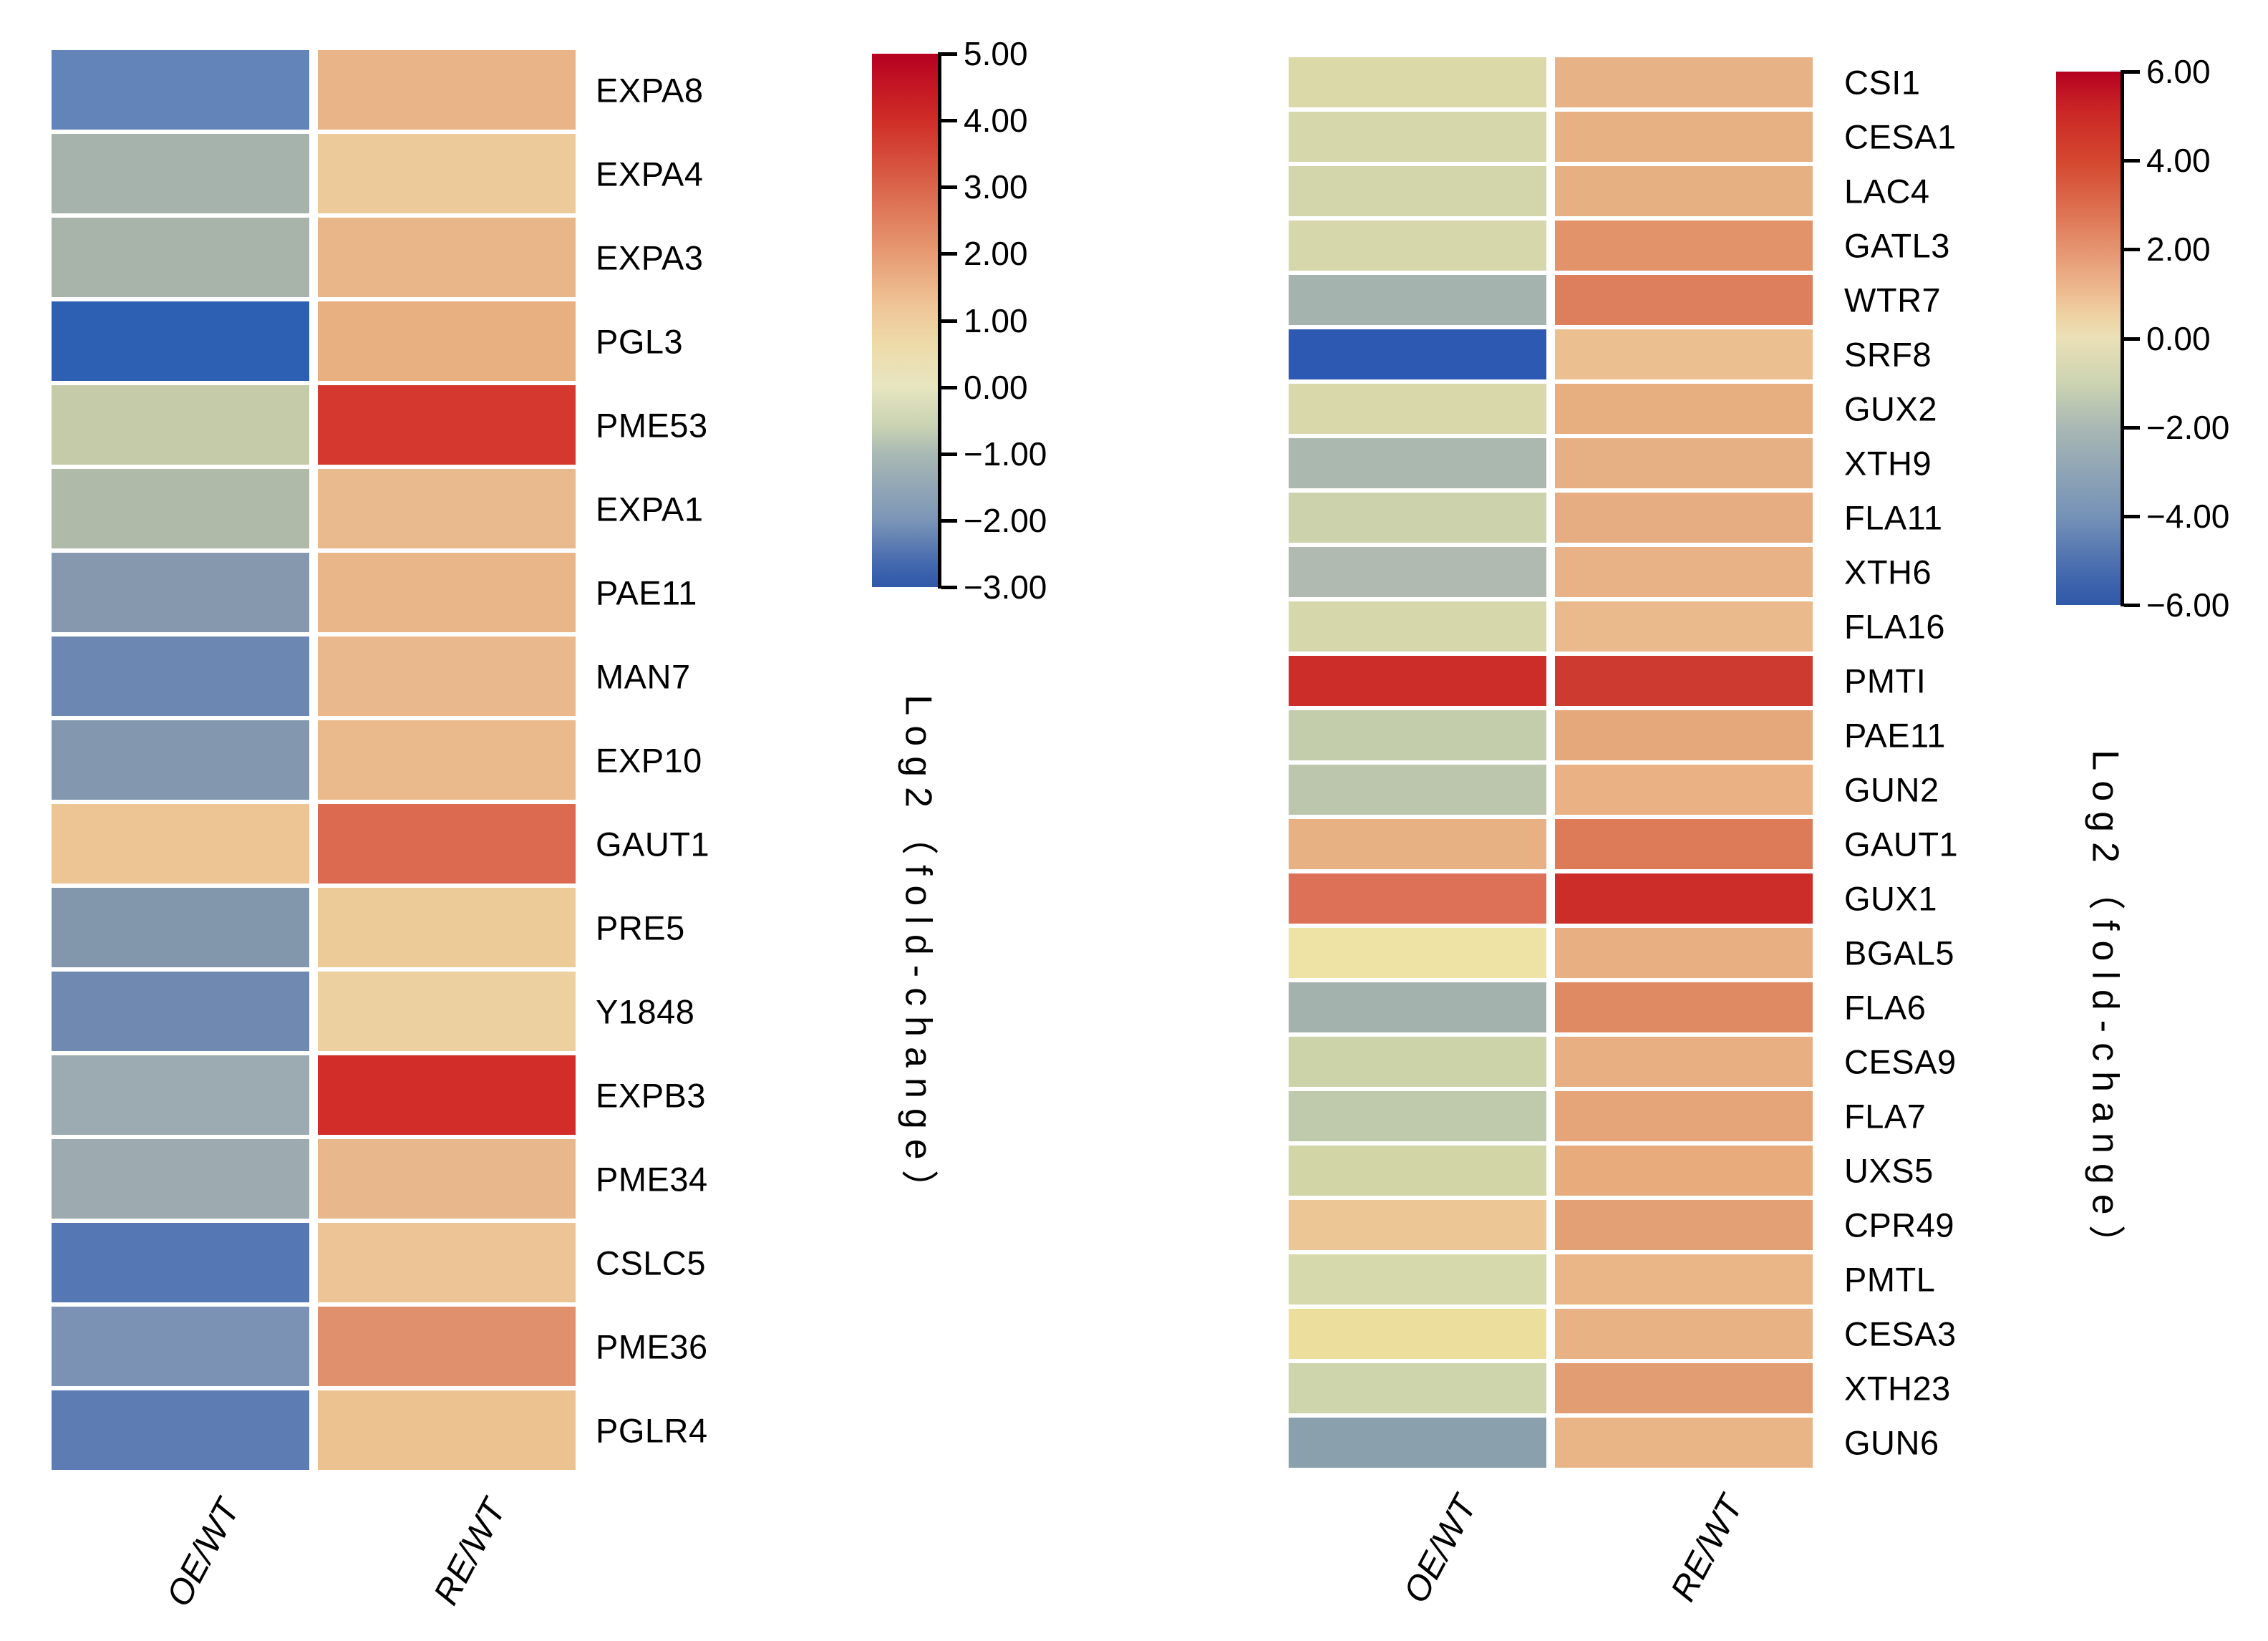 This screenshot has height=1641, width=2268. I want to click on colorbar-tick-label: 1.00, so click(996, 320).